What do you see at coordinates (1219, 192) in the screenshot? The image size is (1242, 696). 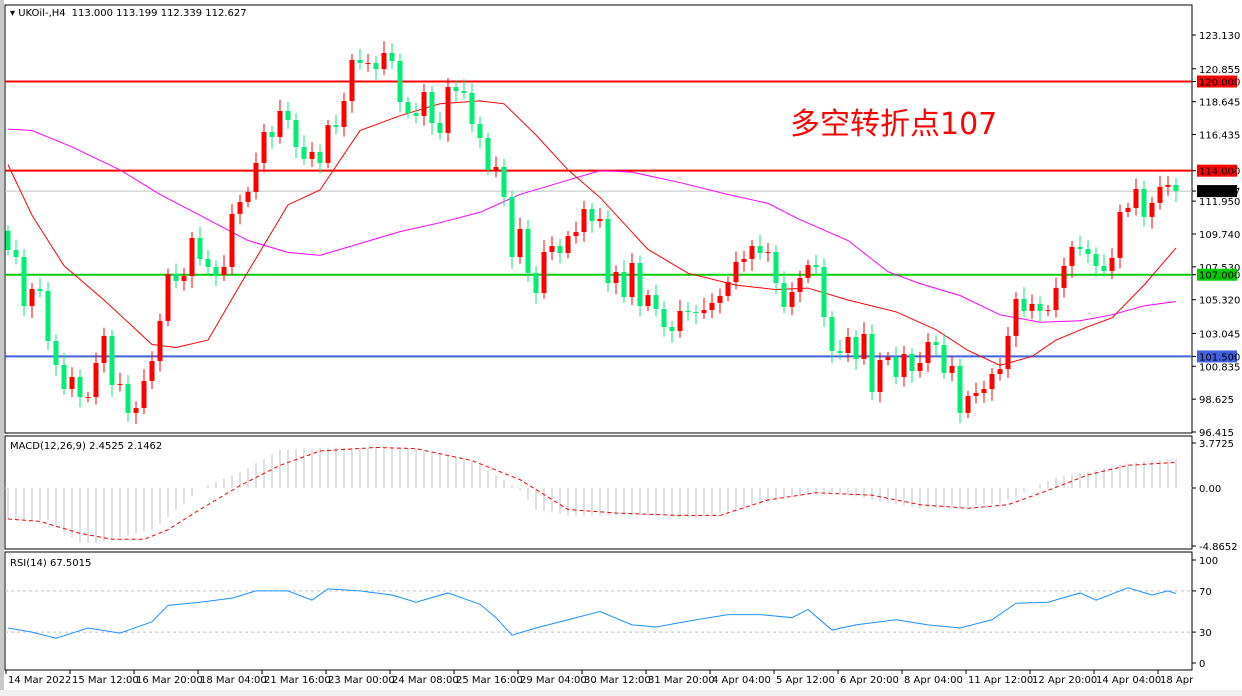 I see `current-price-label: 112.627` at bounding box center [1219, 192].